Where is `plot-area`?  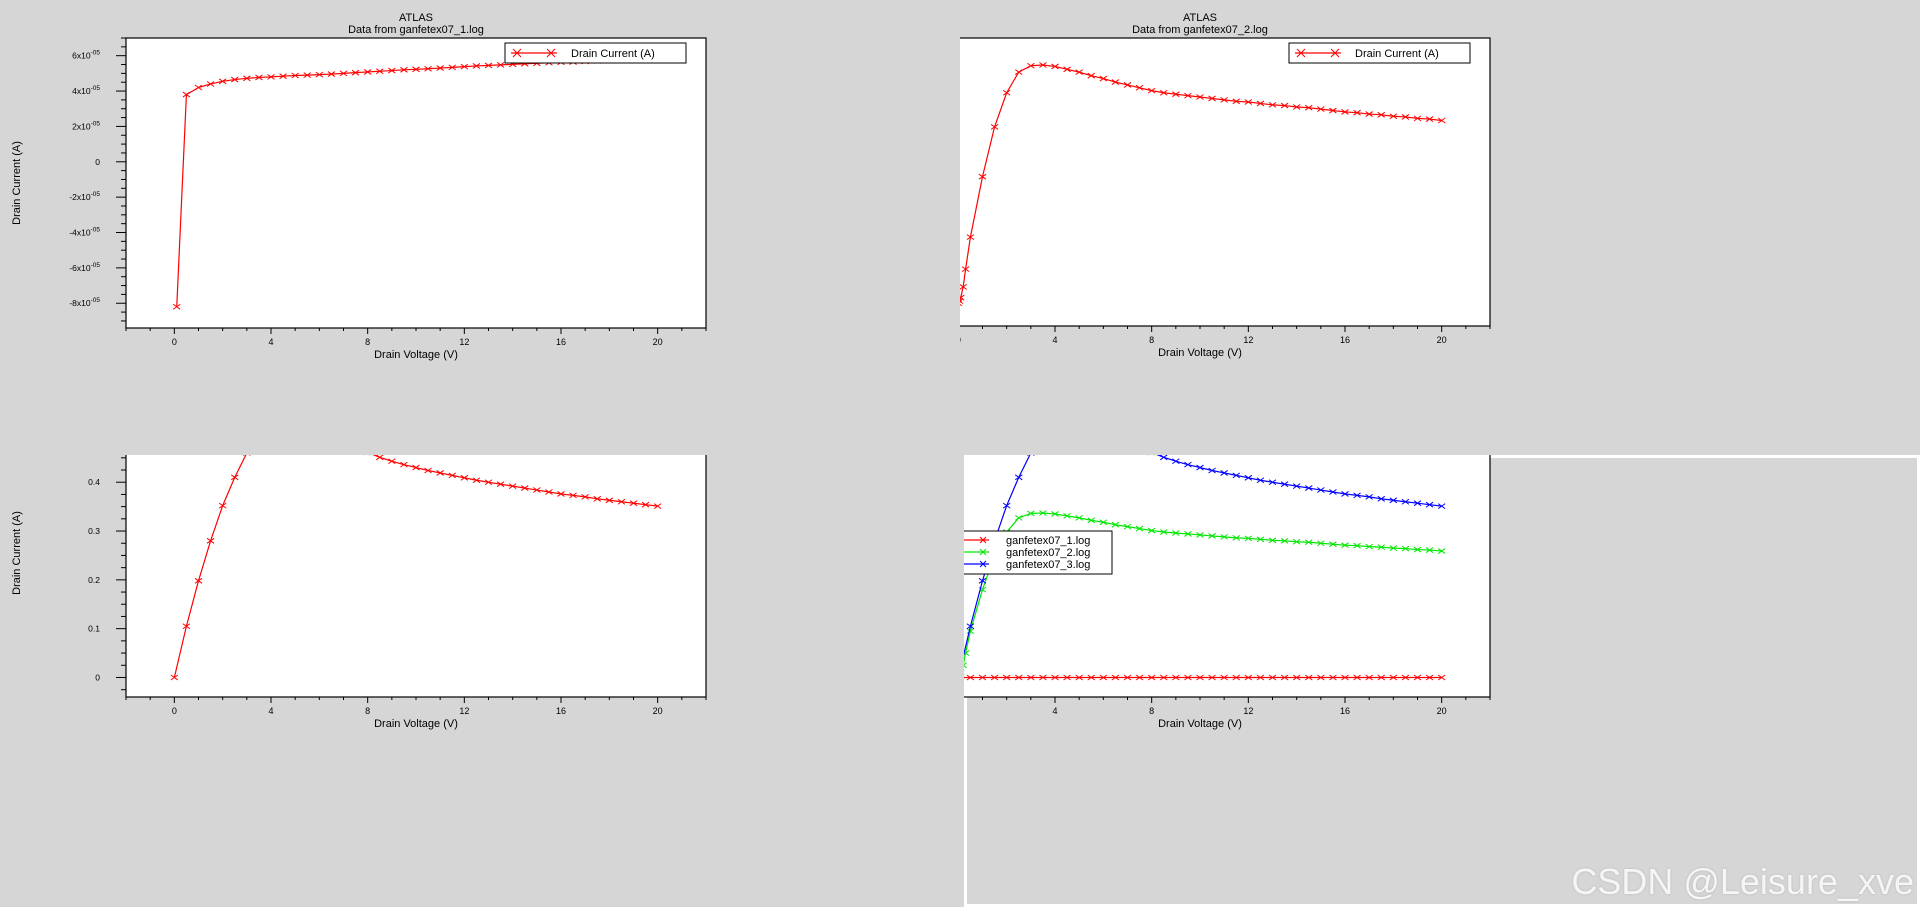
plot-area is located at coordinates (416, 576).